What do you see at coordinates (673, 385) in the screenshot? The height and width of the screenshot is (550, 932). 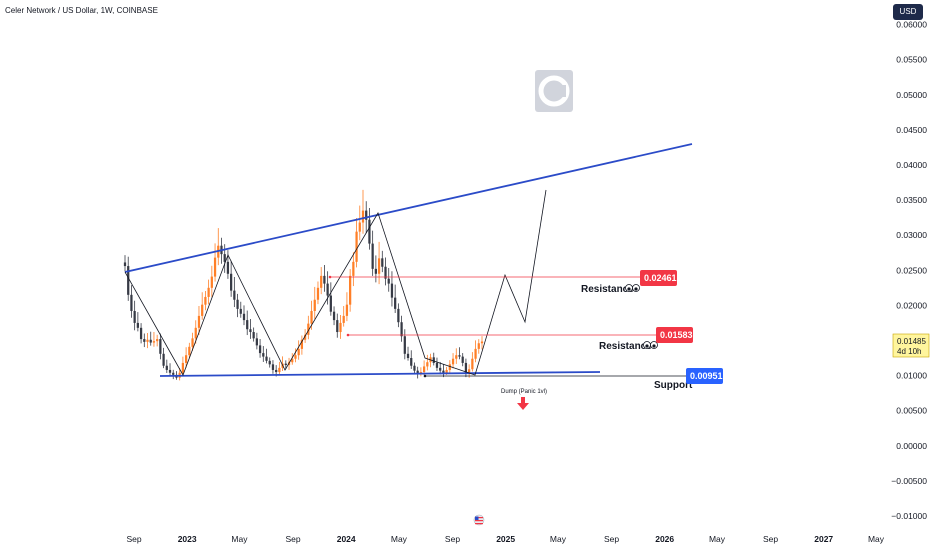 I see `support-label: Support` at bounding box center [673, 385].